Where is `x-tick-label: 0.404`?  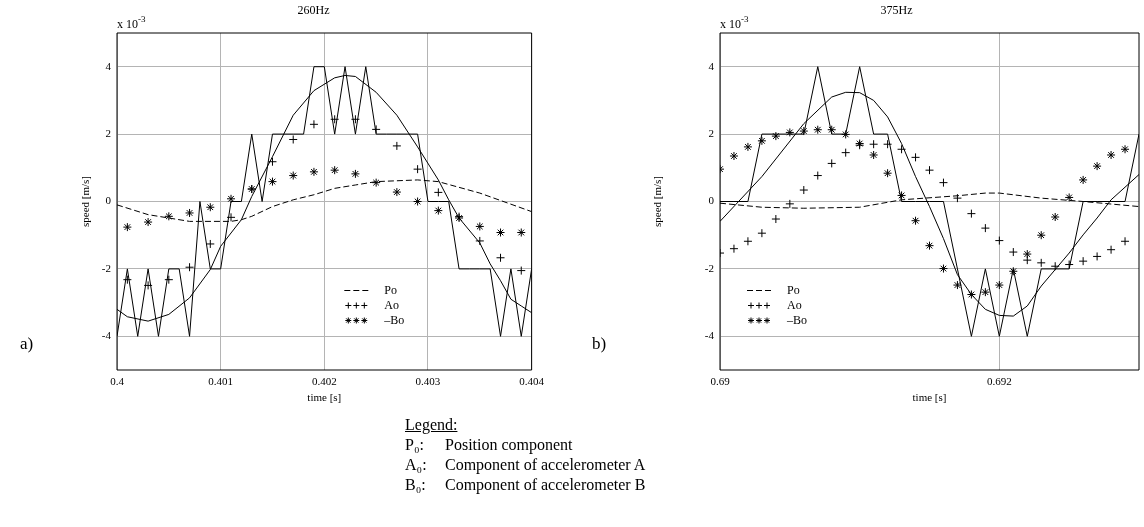
x-tick-label: 0.404 is located at coordinates (532, 381).